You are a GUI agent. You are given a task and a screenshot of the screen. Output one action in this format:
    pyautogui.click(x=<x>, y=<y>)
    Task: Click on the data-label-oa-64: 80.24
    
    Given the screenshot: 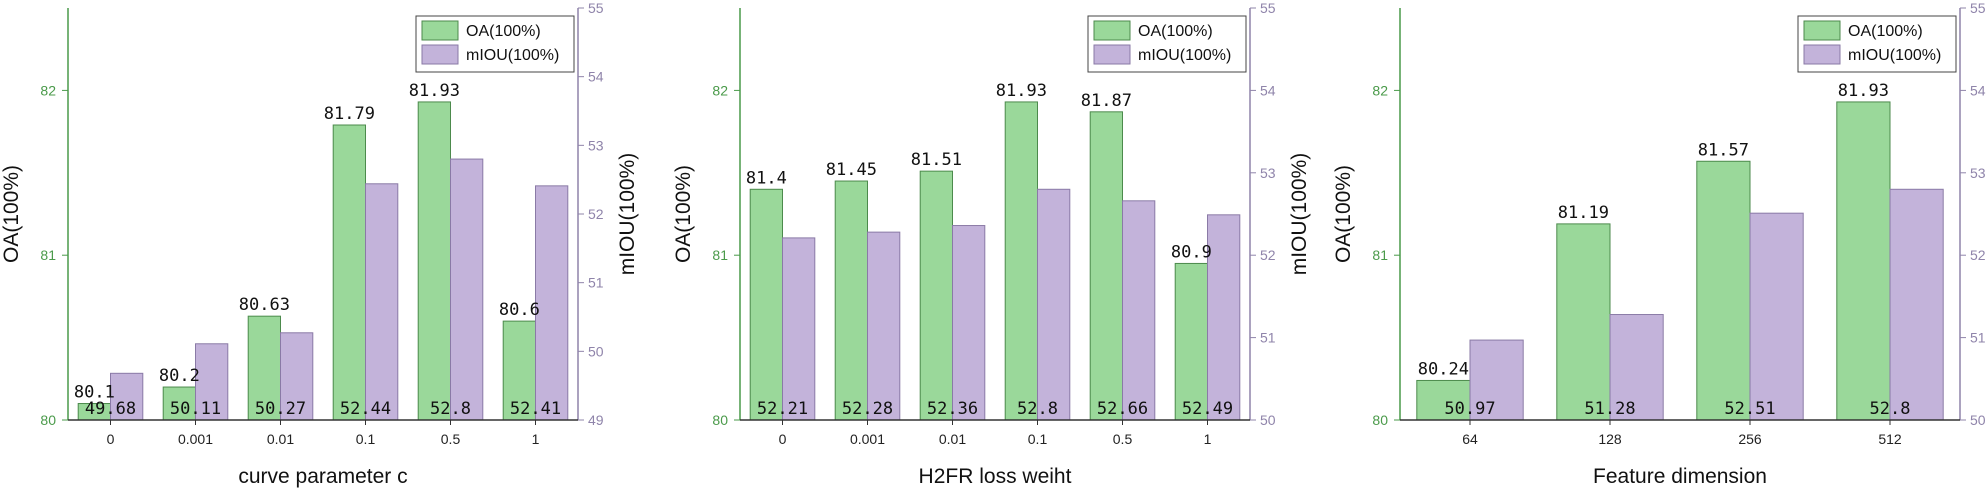 What is the action you would take?
    pyautogui.click(x=1443, y=369)
    